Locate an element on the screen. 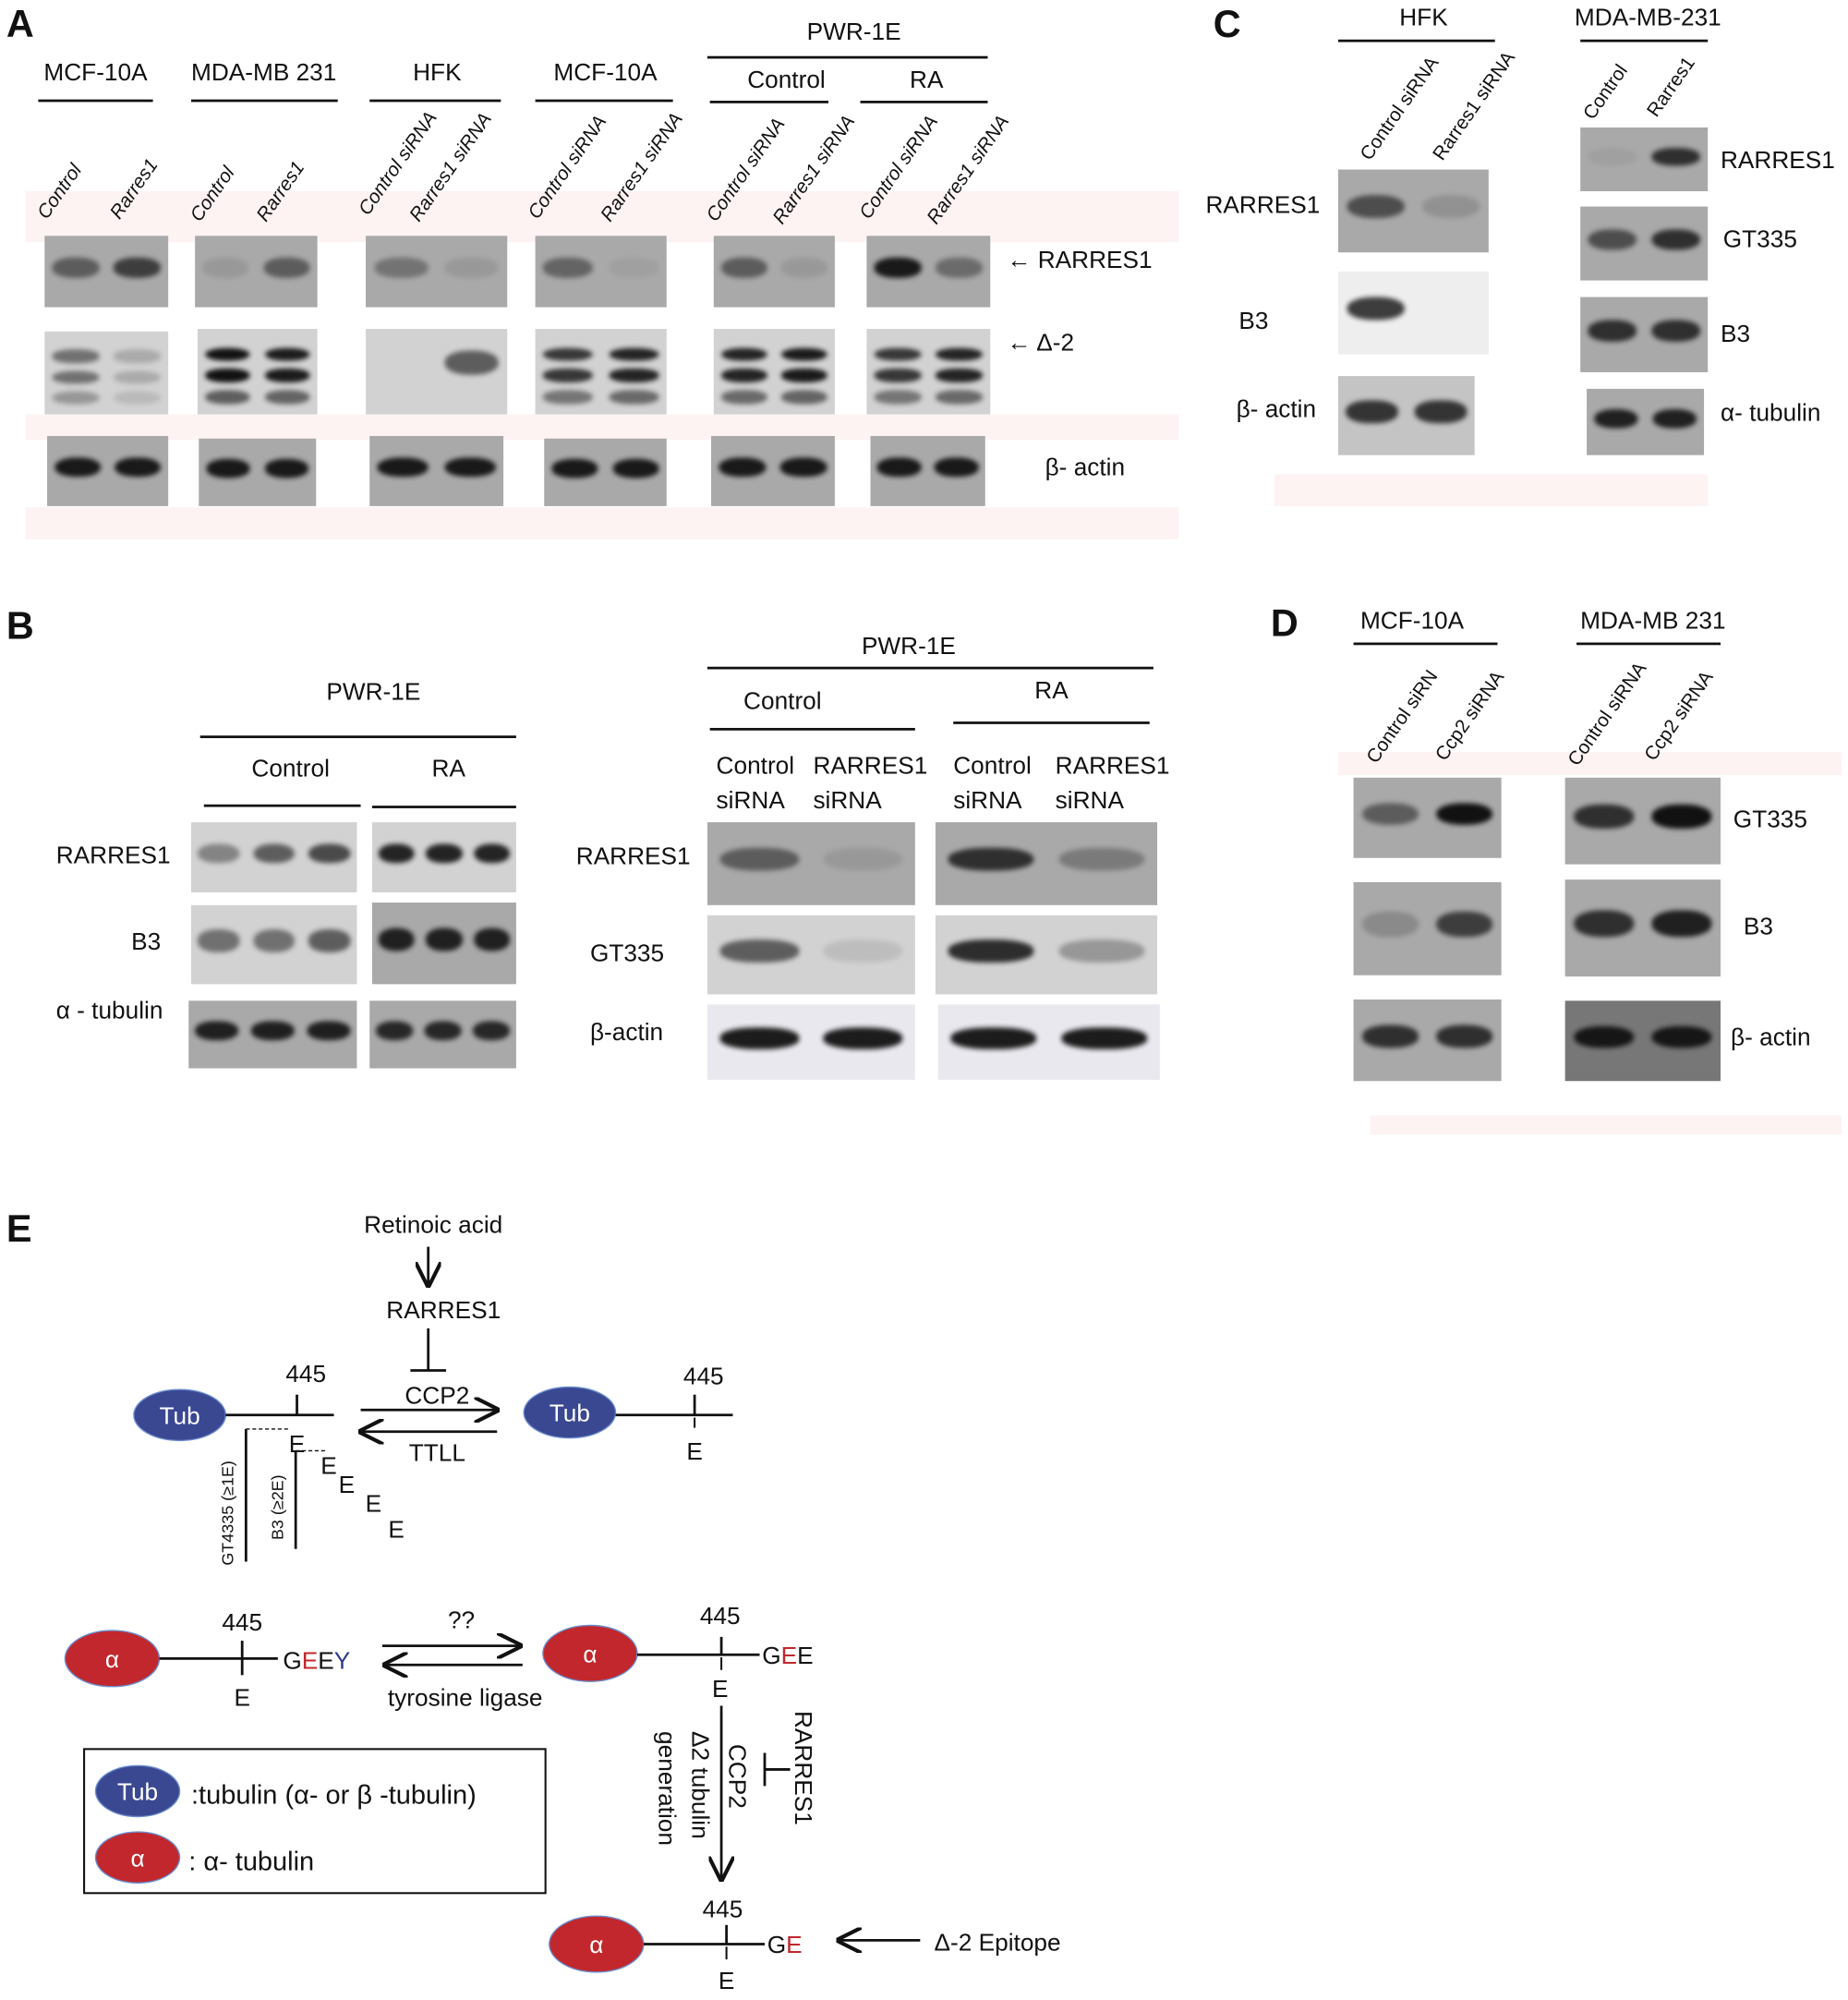 The image size is (1848, 2000). alpha-label: α is located at coordinates (112, 1659).